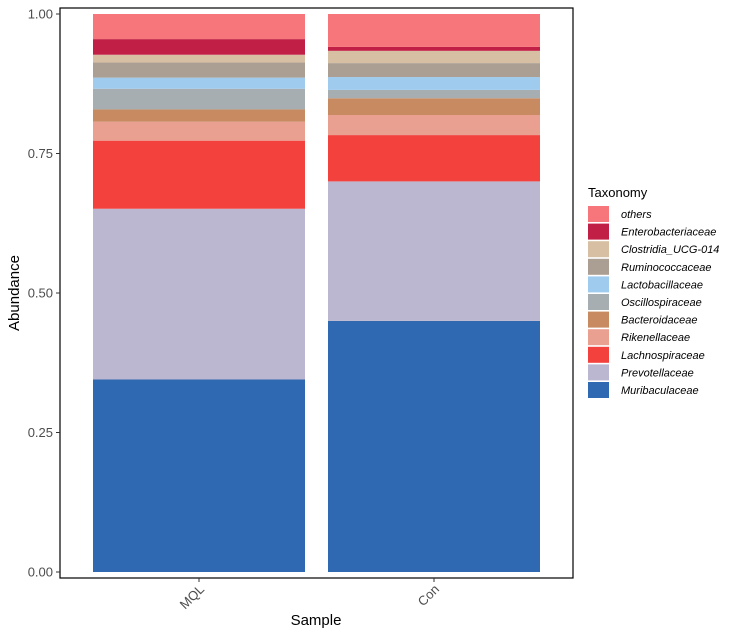  Describe the element at coordinates (598, 337) in the screenshot. I see `legend-swatch-rikenellaceae` at that location.